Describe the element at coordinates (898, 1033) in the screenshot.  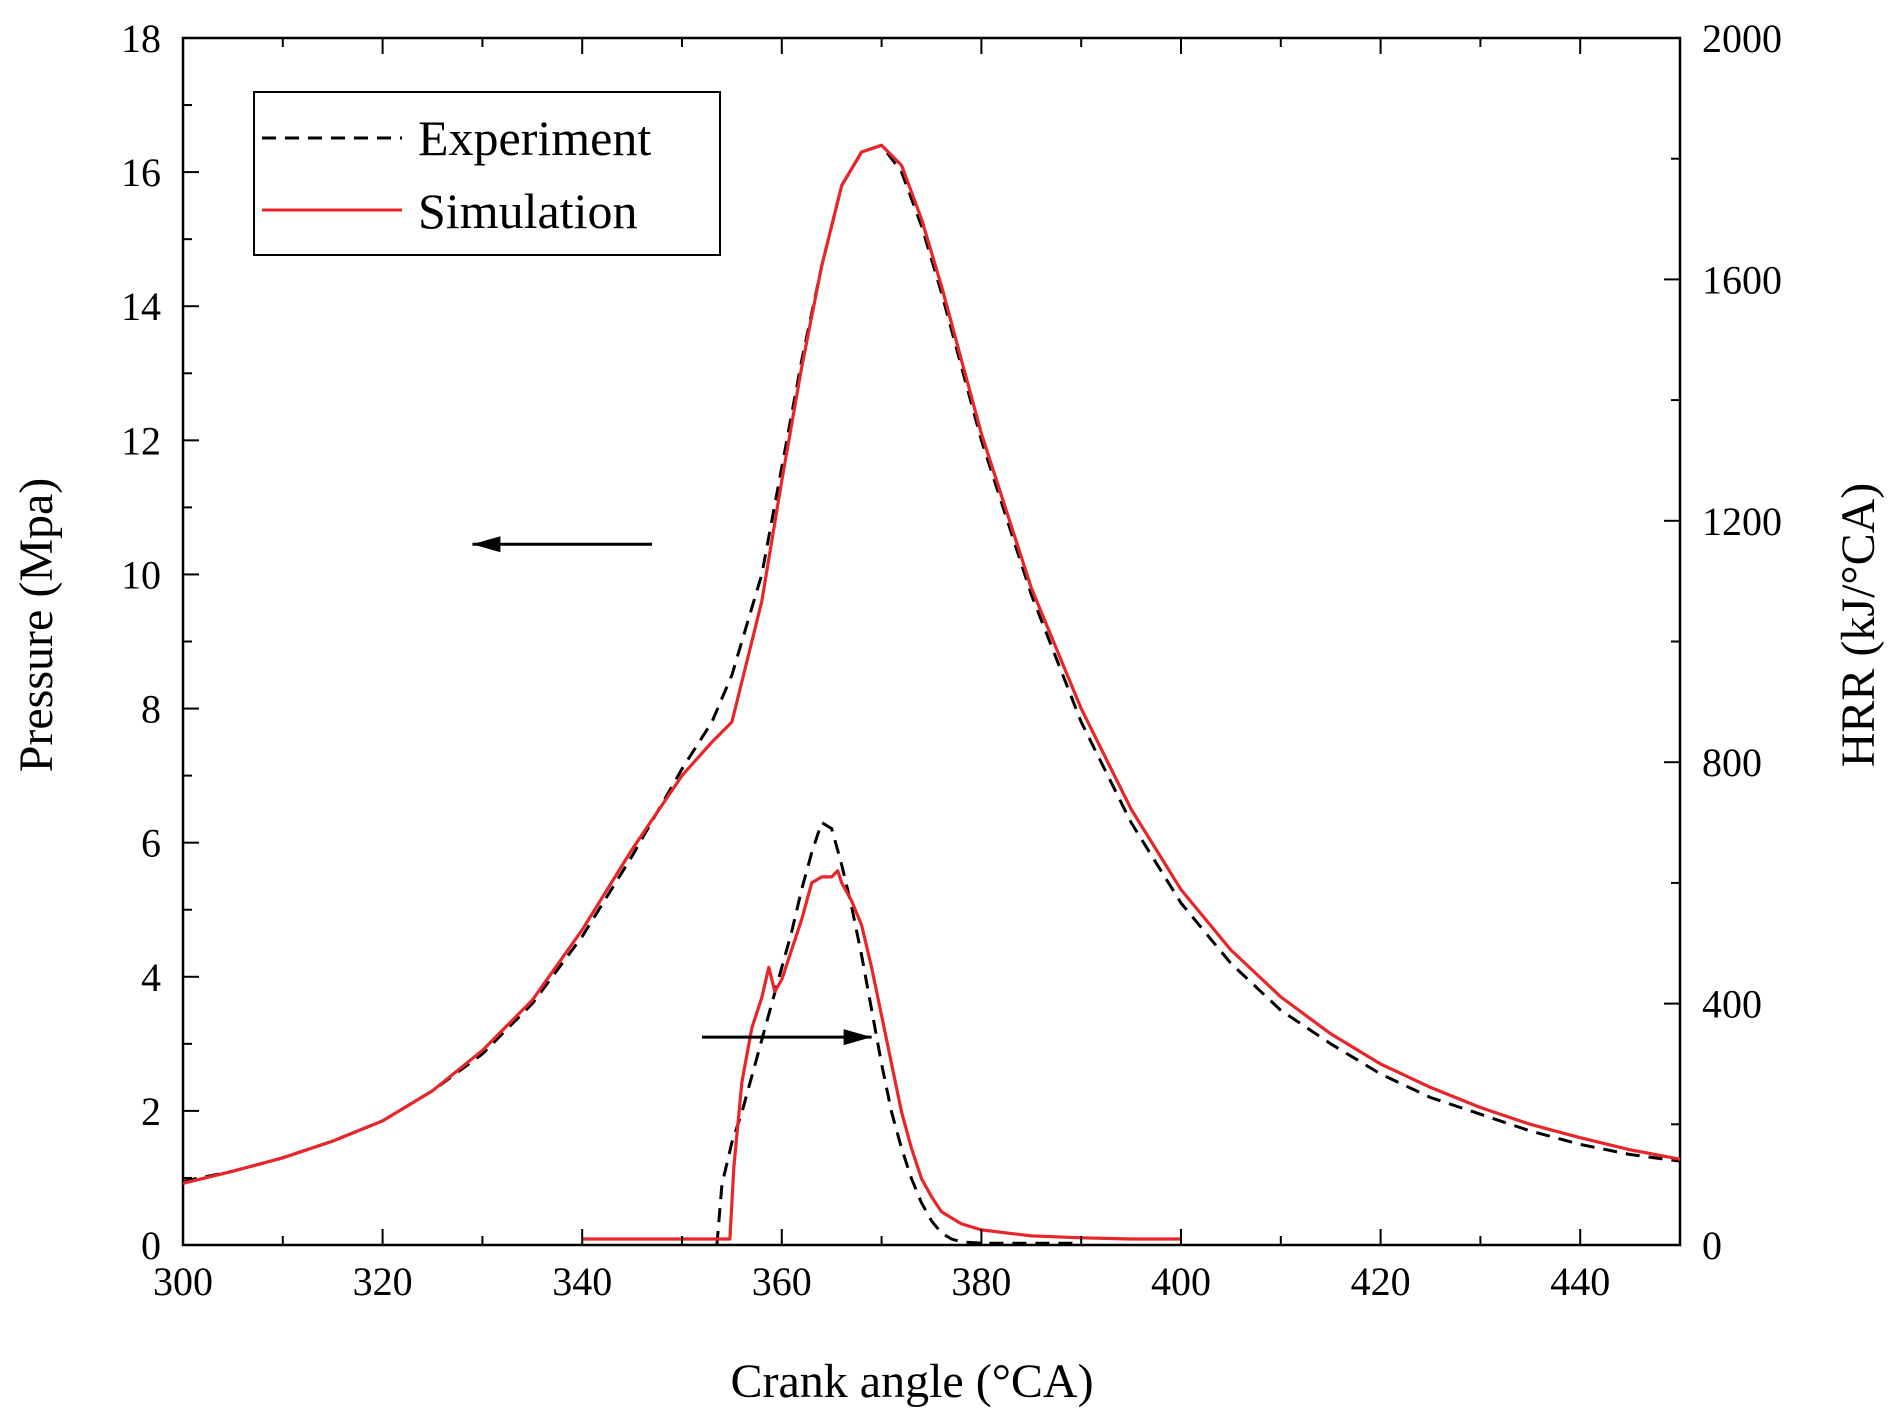
I see `hrr-experiment-line` at that location.